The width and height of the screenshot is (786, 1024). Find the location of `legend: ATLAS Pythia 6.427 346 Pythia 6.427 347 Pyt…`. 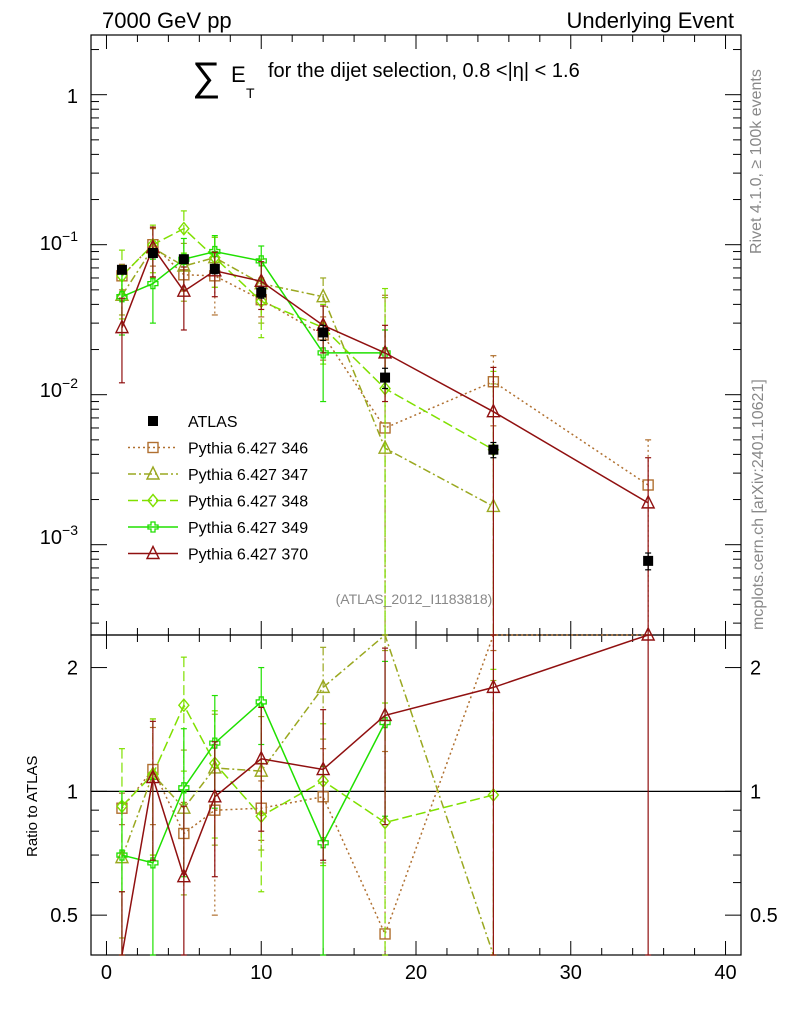

legend: ATLAS Pythia 6.427 346 Pythia 6.427 347 Pyt… is located at coordinates (218, 489).